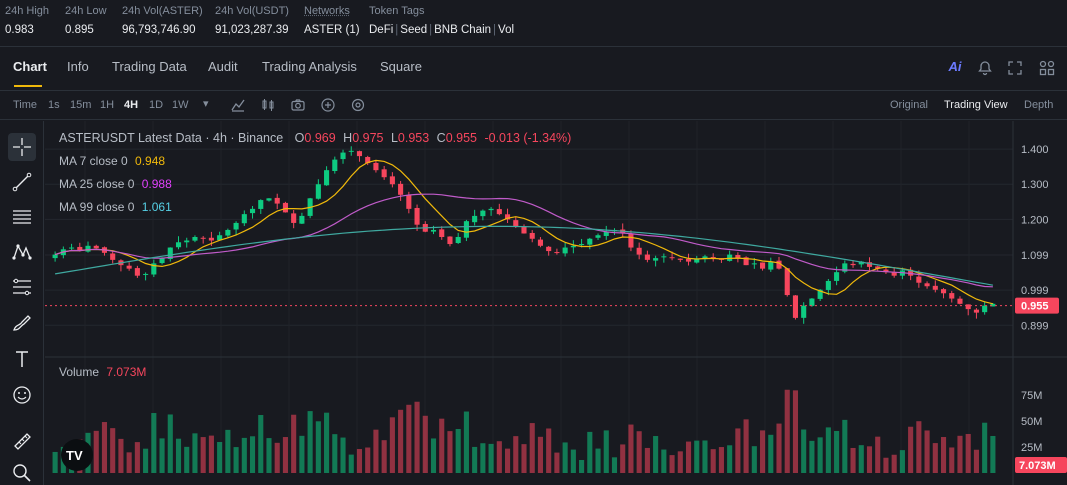  What do you see at coordinates (22, 182) in the screenshot?
I see `trend-line-tool-icon` at bounding box center [22, 182].